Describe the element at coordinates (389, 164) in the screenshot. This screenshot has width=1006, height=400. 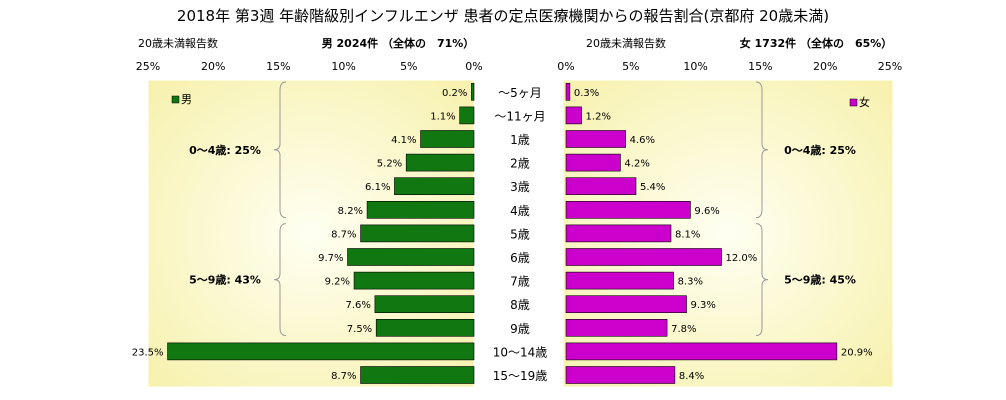
I see `male-bar-label: 5.2%` at that location.